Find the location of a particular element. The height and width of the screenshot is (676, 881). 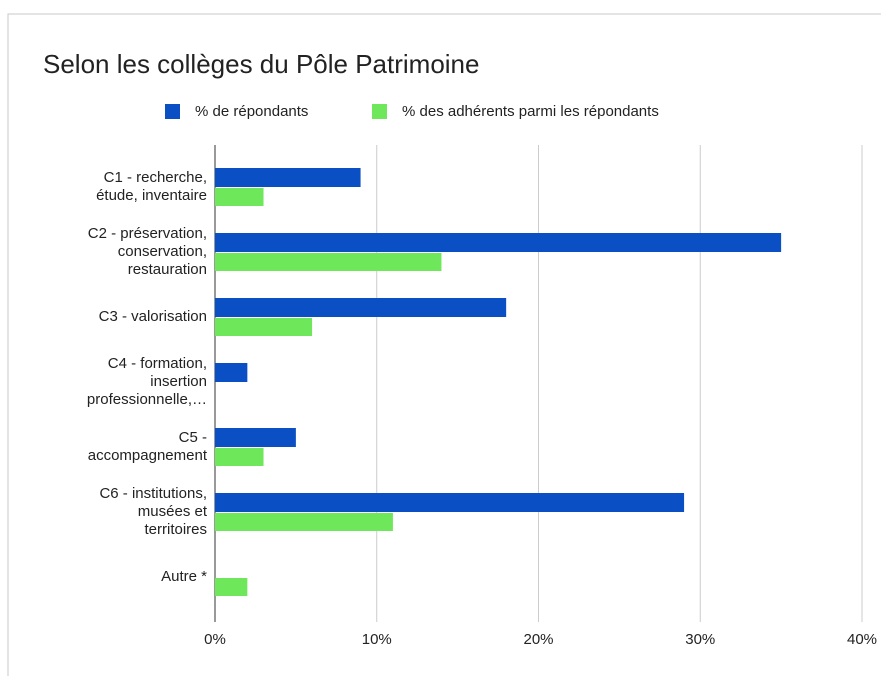

y-tick-label: Autre * is located at coordinates (184, 576).